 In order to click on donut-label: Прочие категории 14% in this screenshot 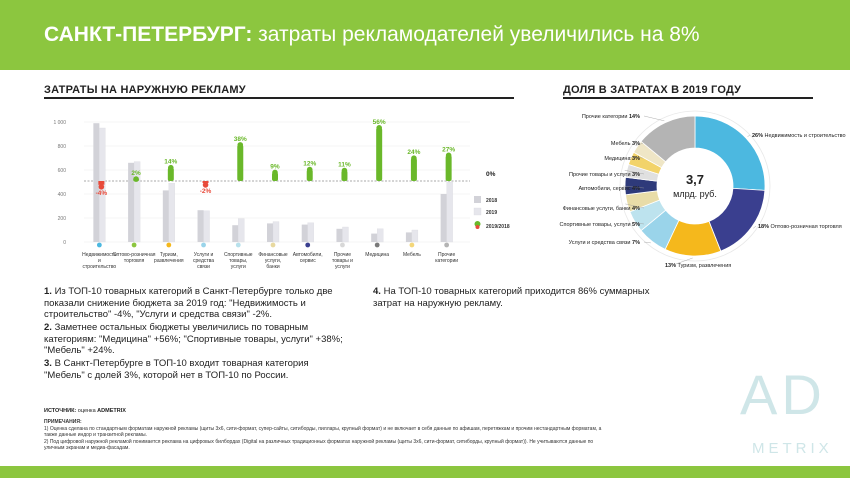, I will do `click(611, 117)`.